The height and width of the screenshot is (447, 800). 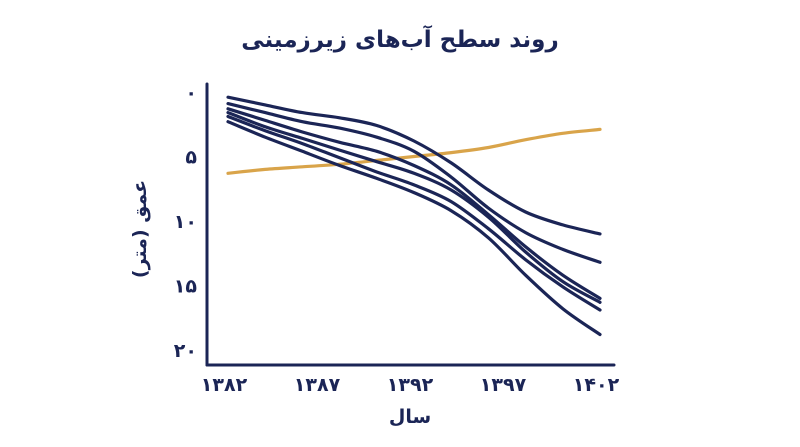 I want to click on y-tick-labels: ۰ ۵ ۱۰ ۱۵ ۲۰, so click(x=186, y=222).